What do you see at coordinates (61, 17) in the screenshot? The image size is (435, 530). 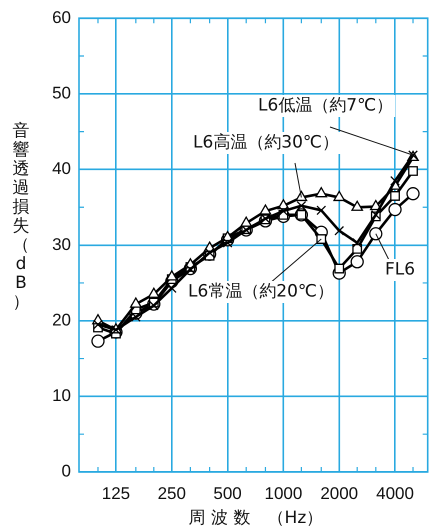 I see `y-tick-label: 60` at bounding box center [61, 17].